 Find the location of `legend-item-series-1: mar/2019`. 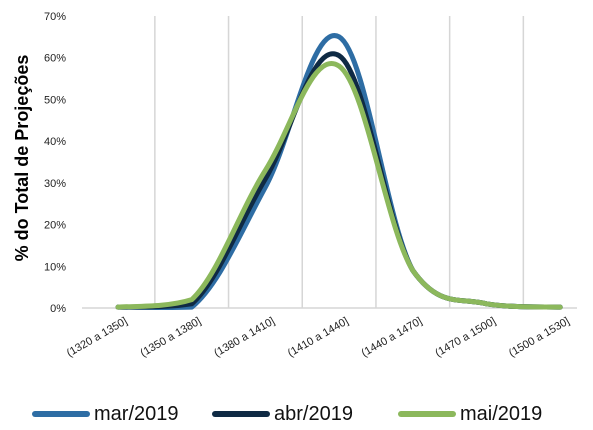

legend-item-series-1: mar/2019 is located at coordinates (105, 414).